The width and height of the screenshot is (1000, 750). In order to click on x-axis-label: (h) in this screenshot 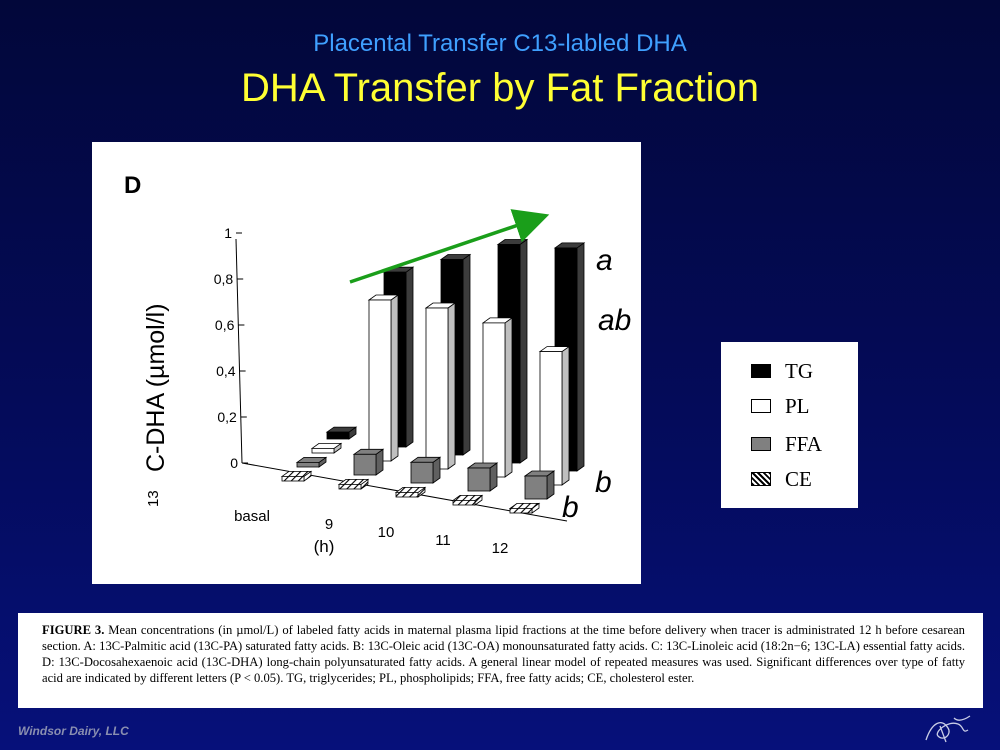, I will do `click(324, 546)`.